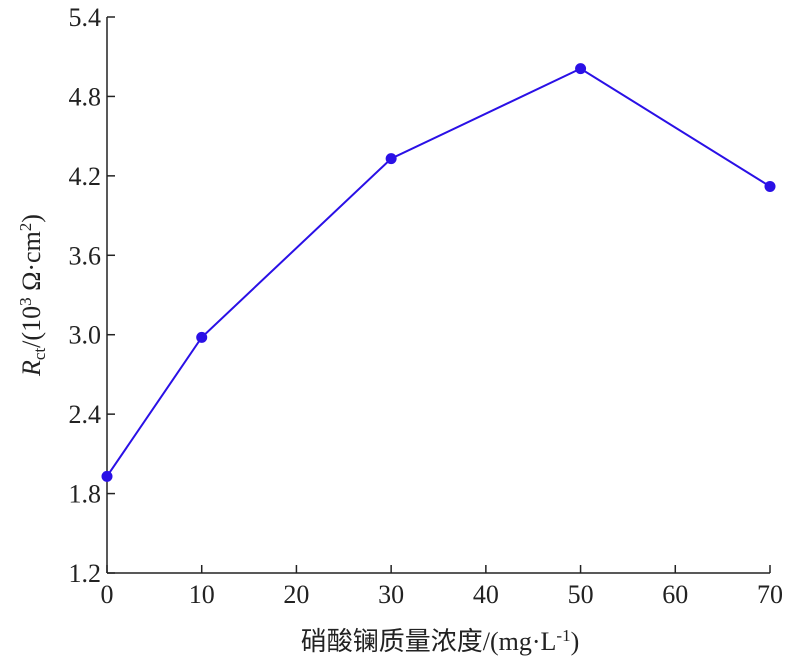 This screenshot has height=667, width=800. What do you see at coordinates (85, 17) in the screenshot?
I see `y-tick-label: 5.4` at bounding box center [85, 17].